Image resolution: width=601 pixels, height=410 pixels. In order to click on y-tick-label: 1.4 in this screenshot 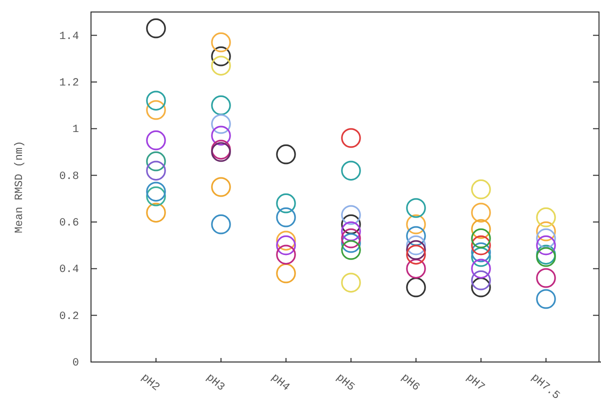, I will do `click(69, 36)`.